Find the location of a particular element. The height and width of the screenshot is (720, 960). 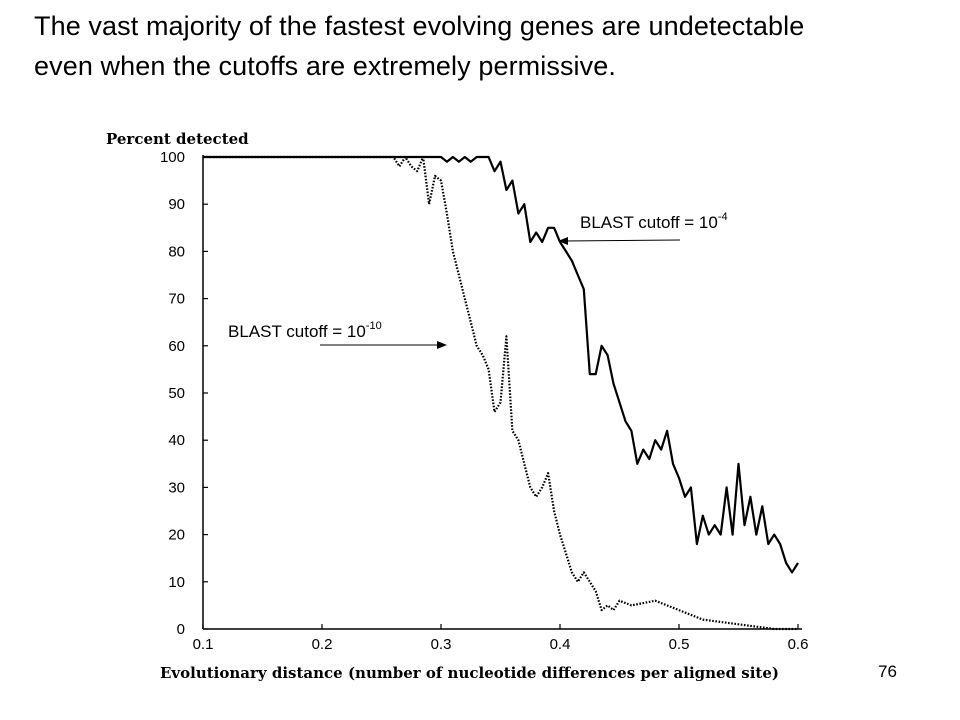

y-tick-label: 30 is located at coordinates (176, 487).